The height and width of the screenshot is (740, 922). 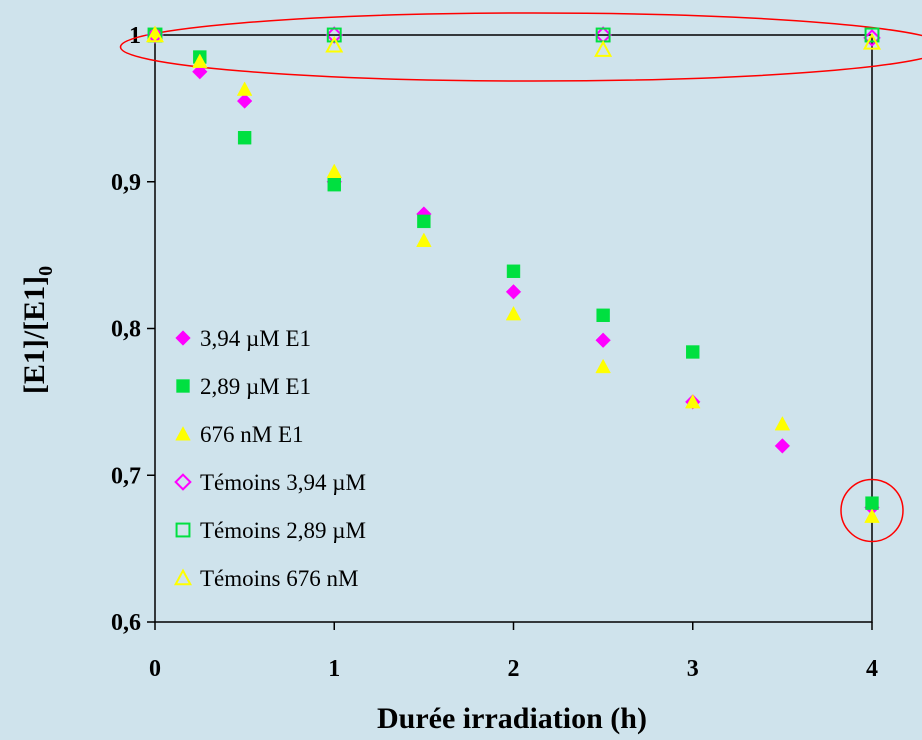 I want to click on legend-label: 3,94 µM E1, so click(x=255, y=338).